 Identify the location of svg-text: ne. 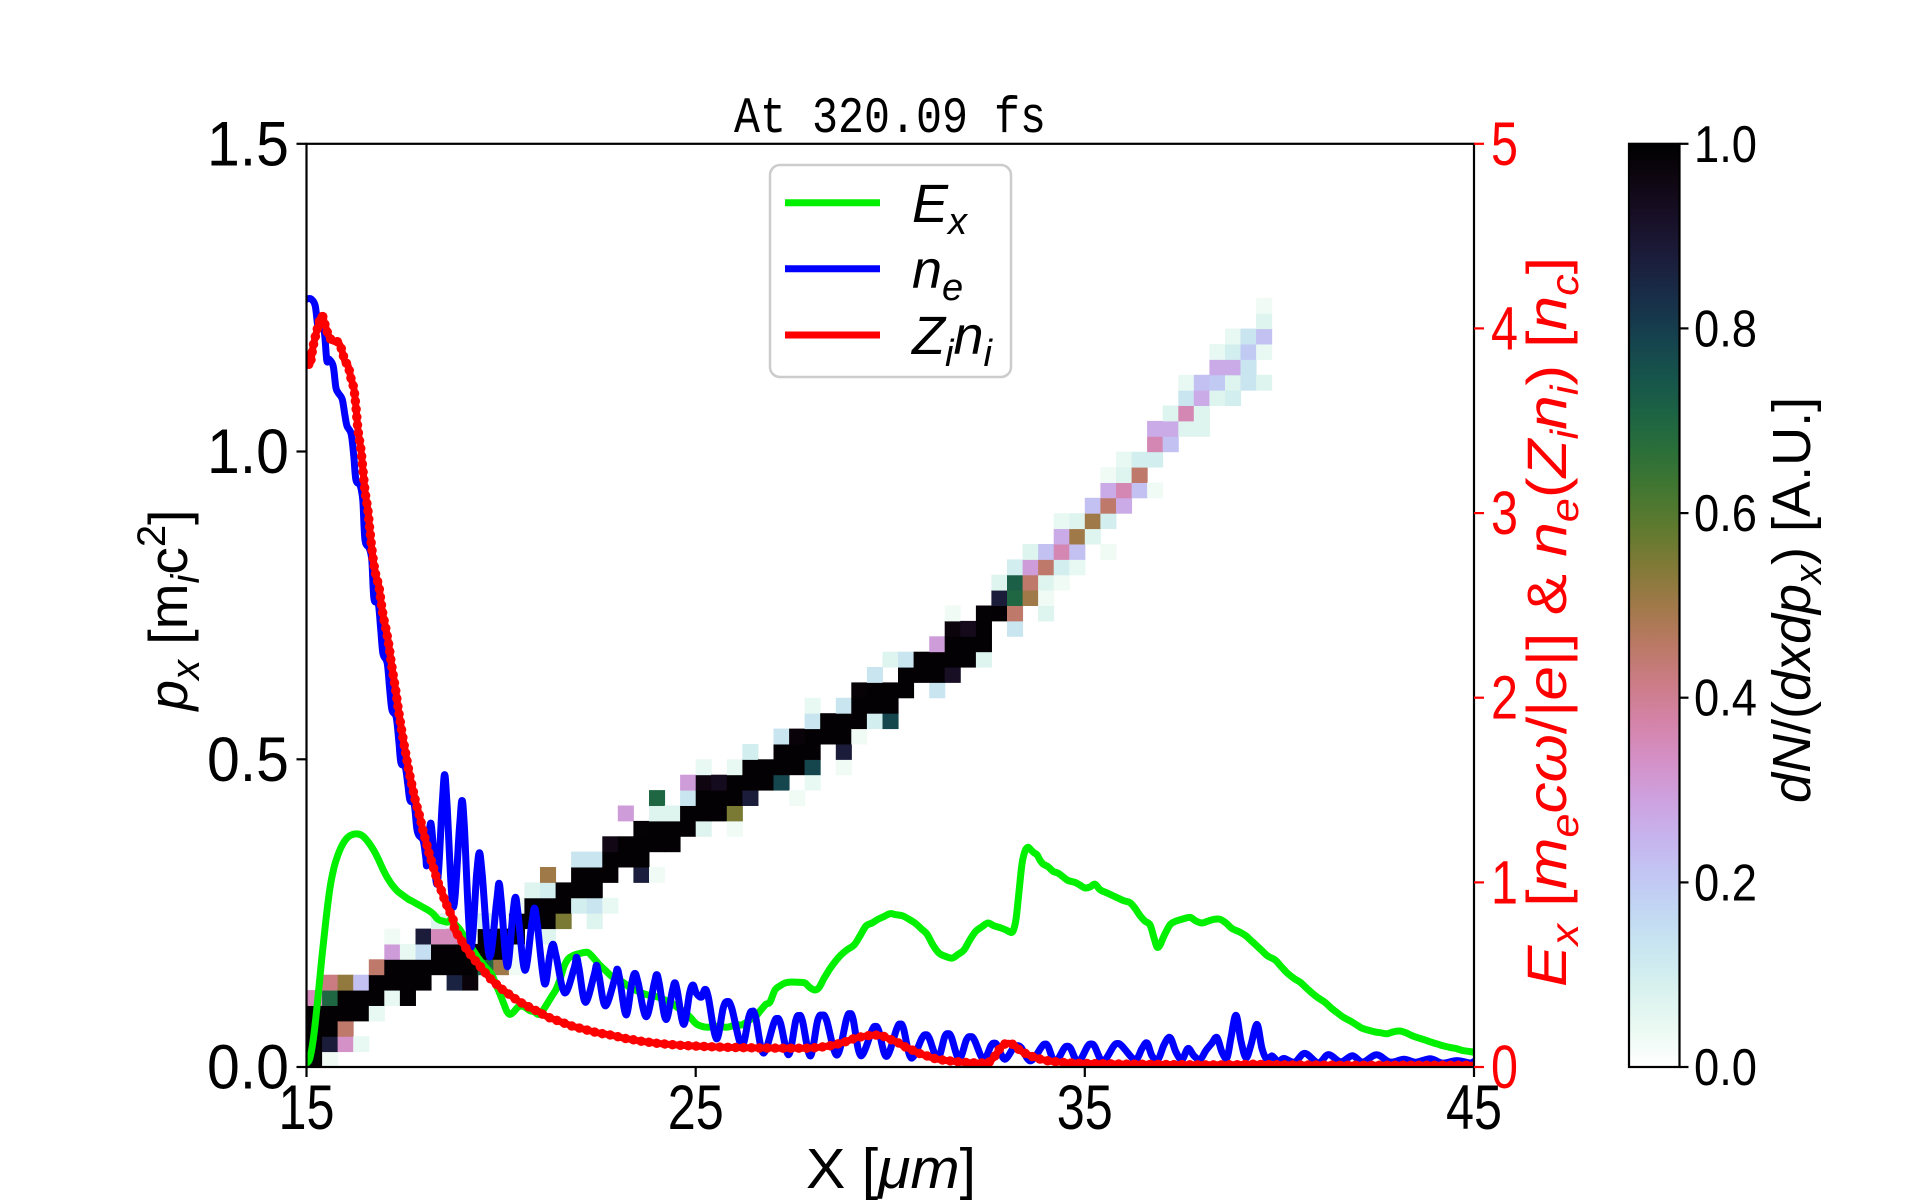
(937, 274).